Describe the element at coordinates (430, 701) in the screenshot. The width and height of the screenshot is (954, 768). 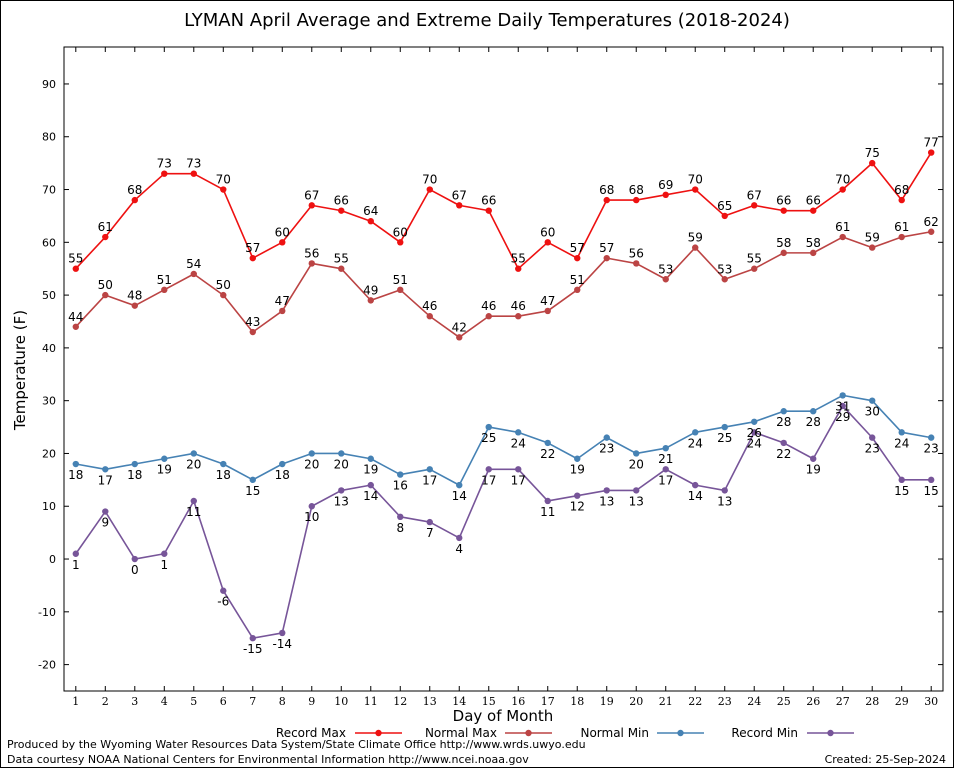
I see `x-tick-label: 13` at that location.